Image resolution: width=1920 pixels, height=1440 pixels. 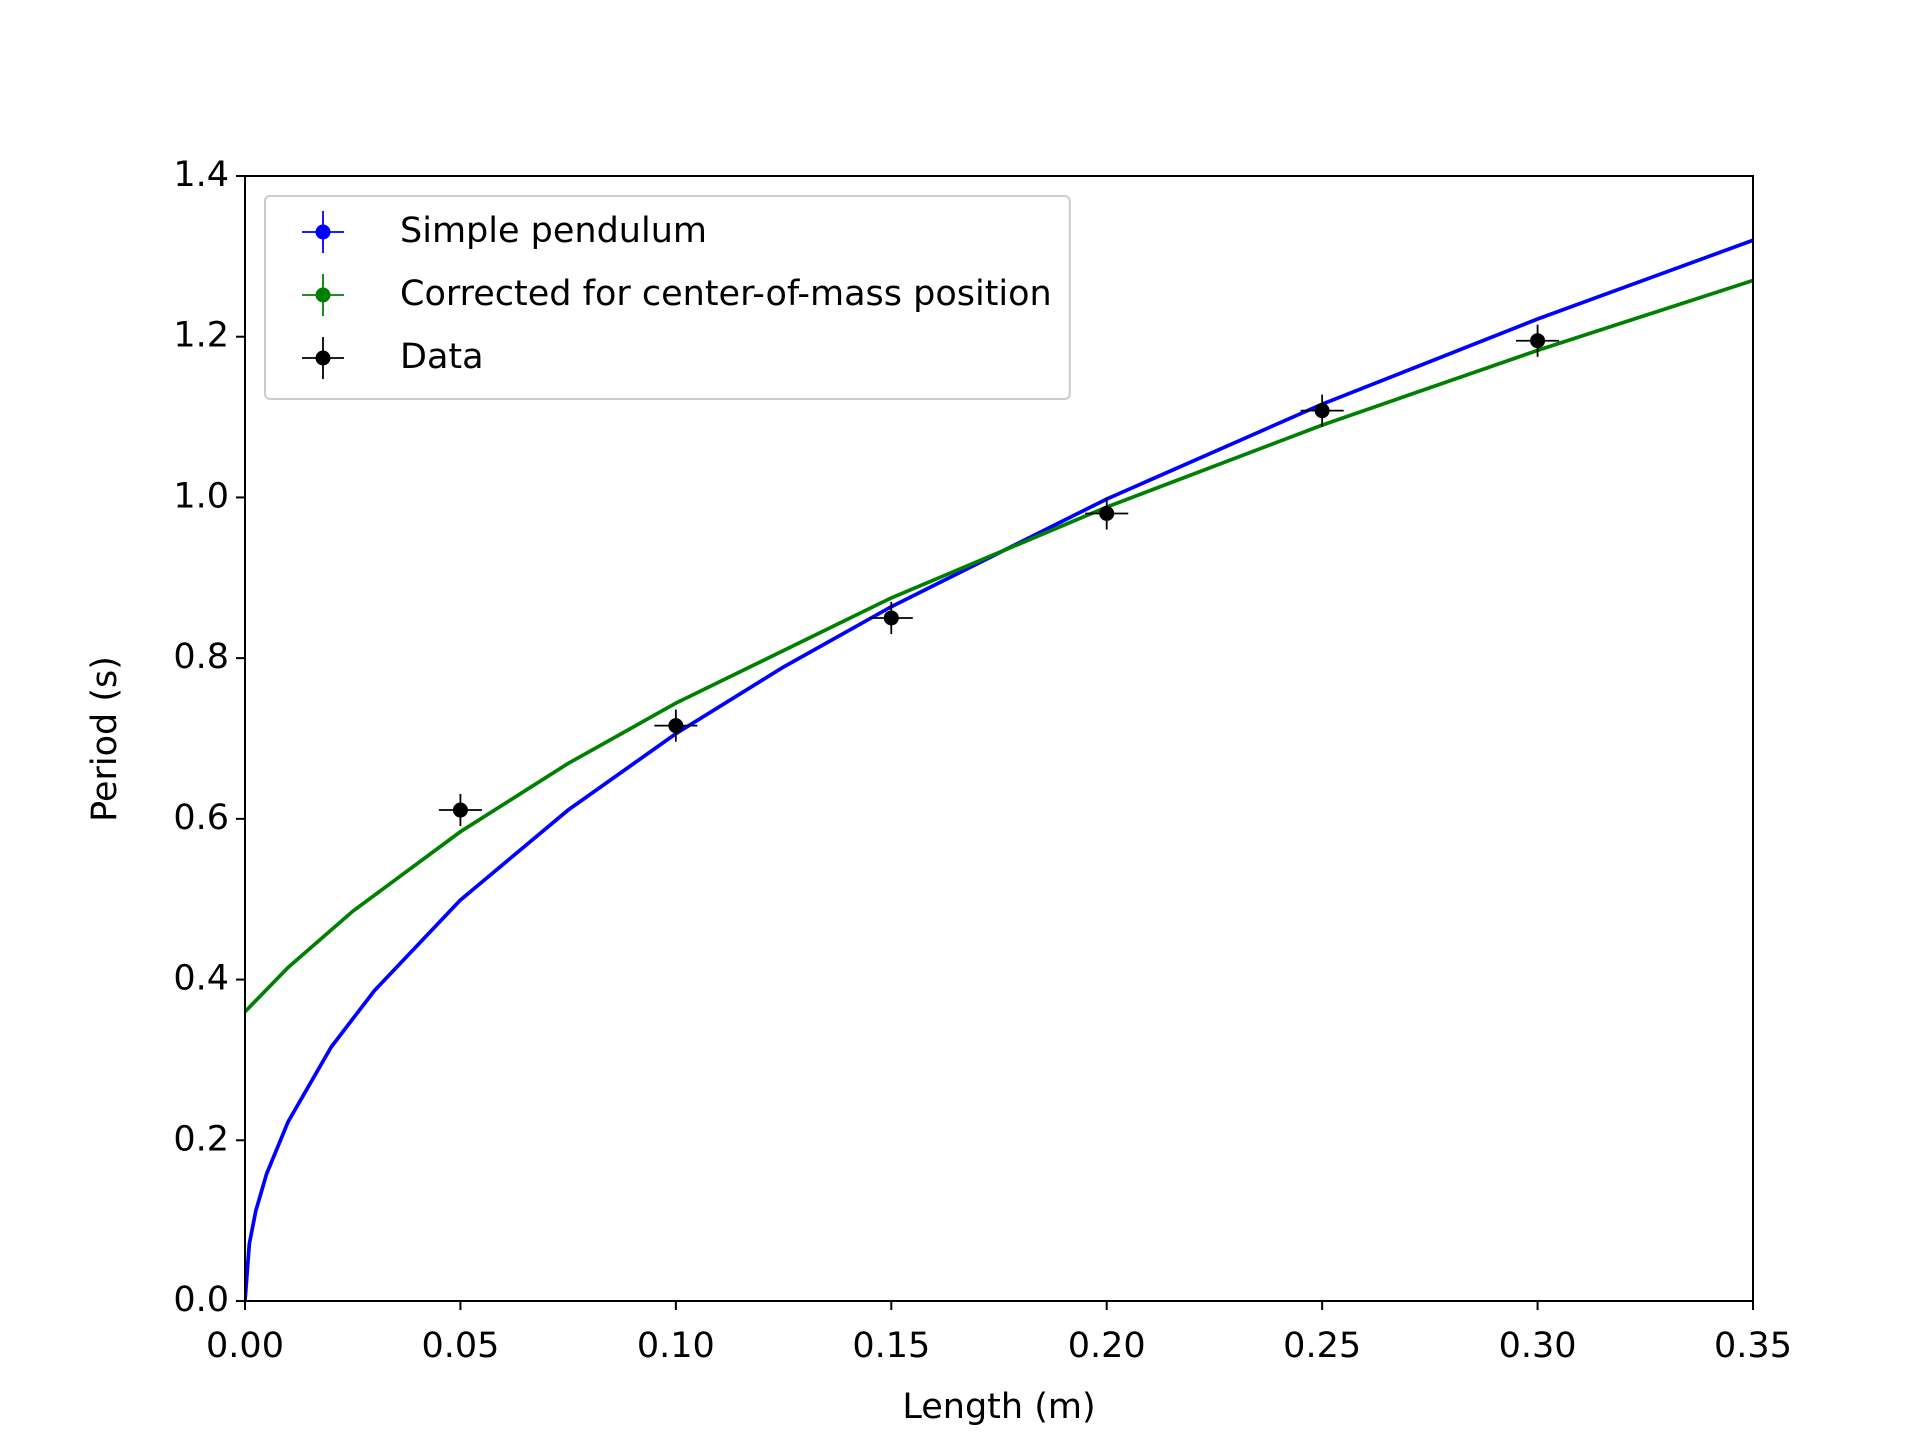 What do you see at coordinates (201, 657) in the screenshot?
I see `y-tick-label: 0.8` at bounding box center [201, 657].